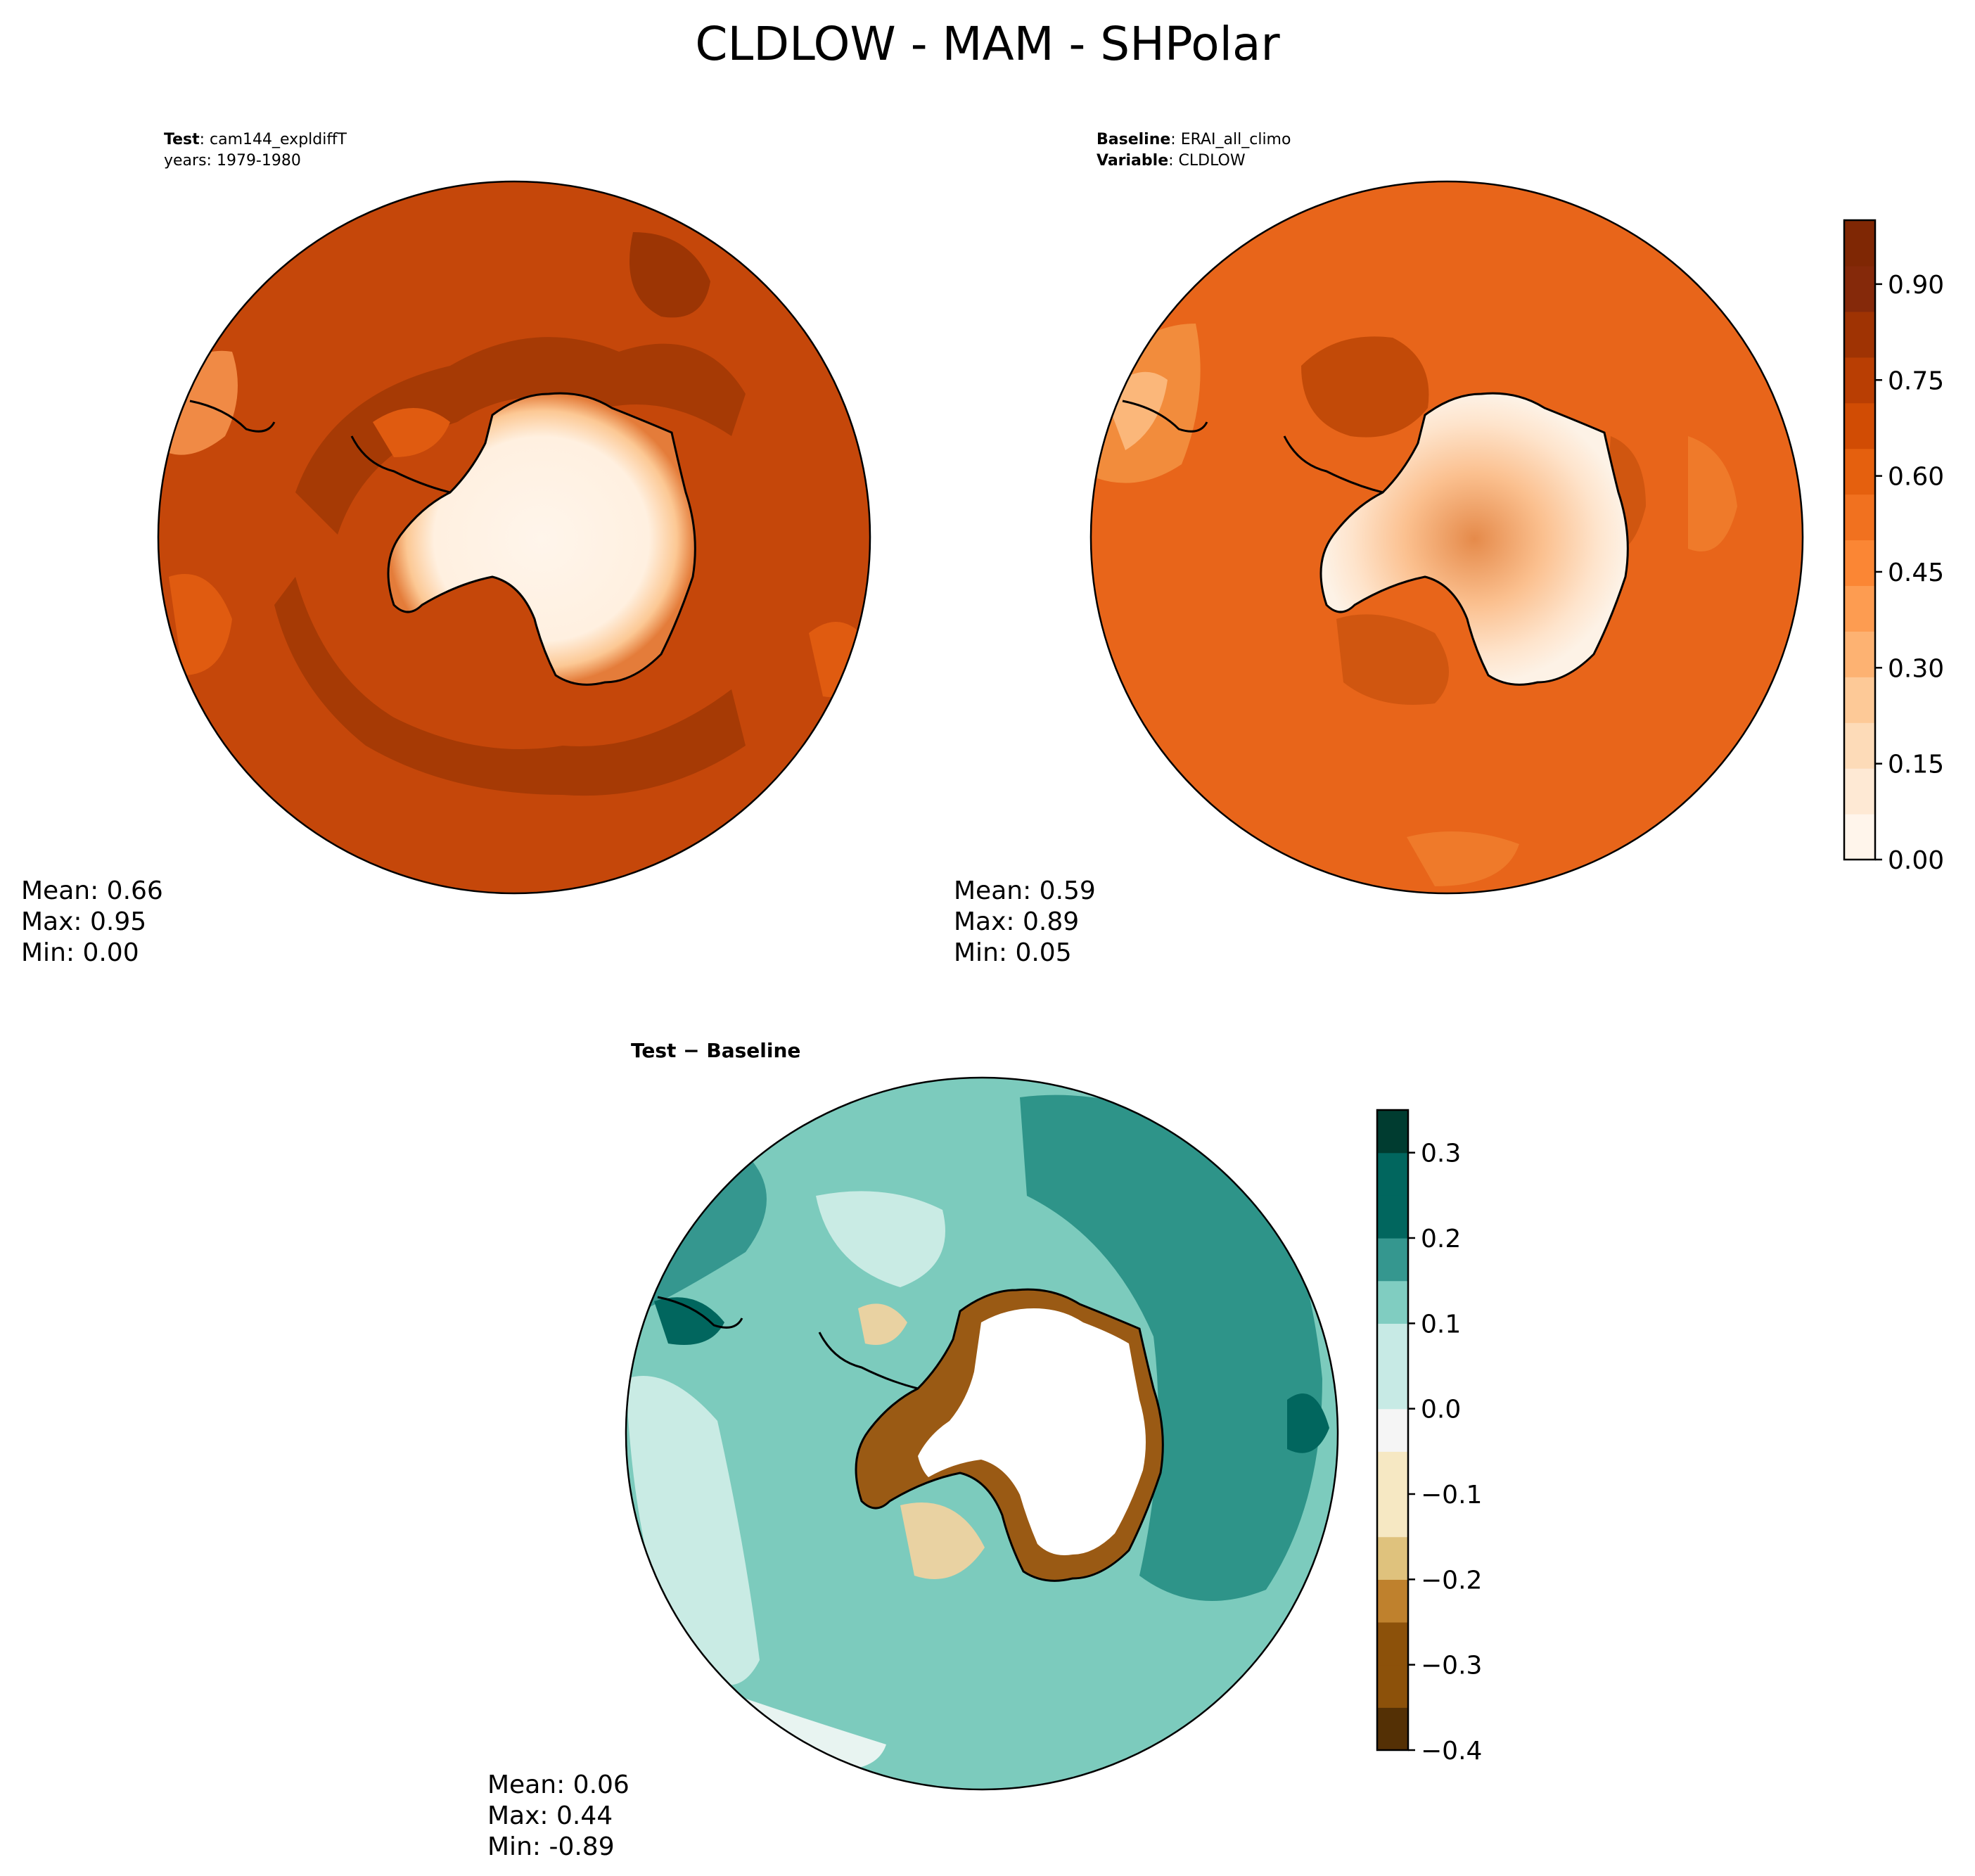 The height and width of the screenshot is (1876, 1975). Describe the element at coordinates (1451, 1580) in the screenshot. I see `diff-colorbar-tick-label: −0.2` at that location.